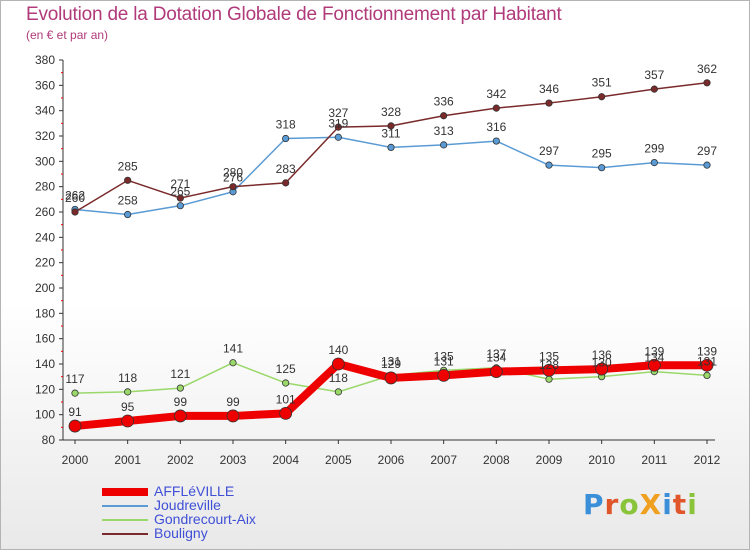 The image size is (750, 550). I want to click on data-label: 125, so click(286, 369).